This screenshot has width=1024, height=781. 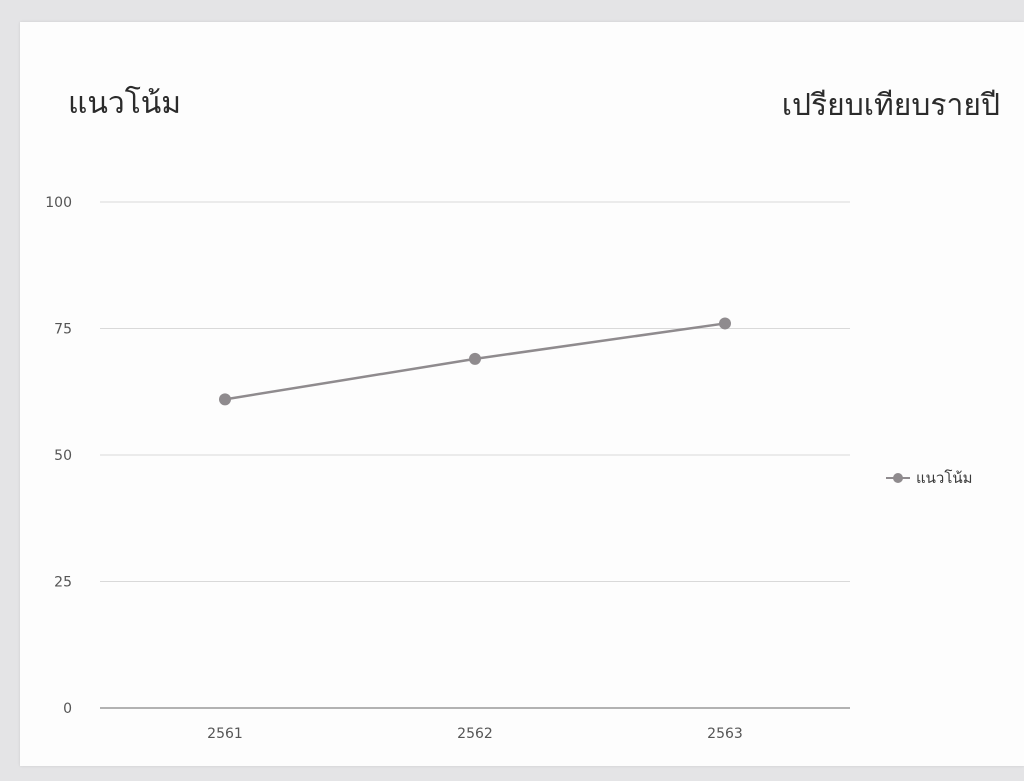 I want to click on y-tick-label: 100, so click(x=58, y=203).